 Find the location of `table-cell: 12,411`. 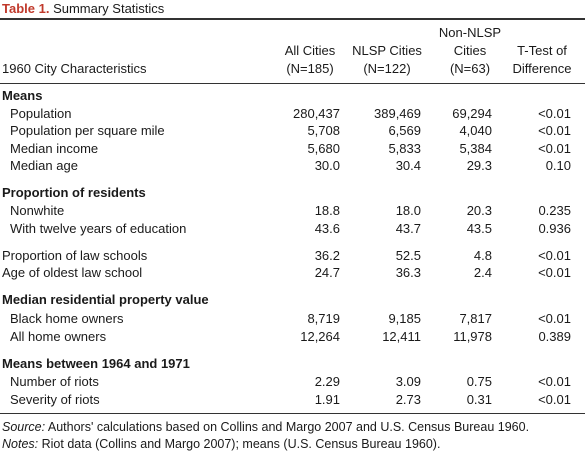

table-cell: 12,411 is located at coordinates (401, 336).